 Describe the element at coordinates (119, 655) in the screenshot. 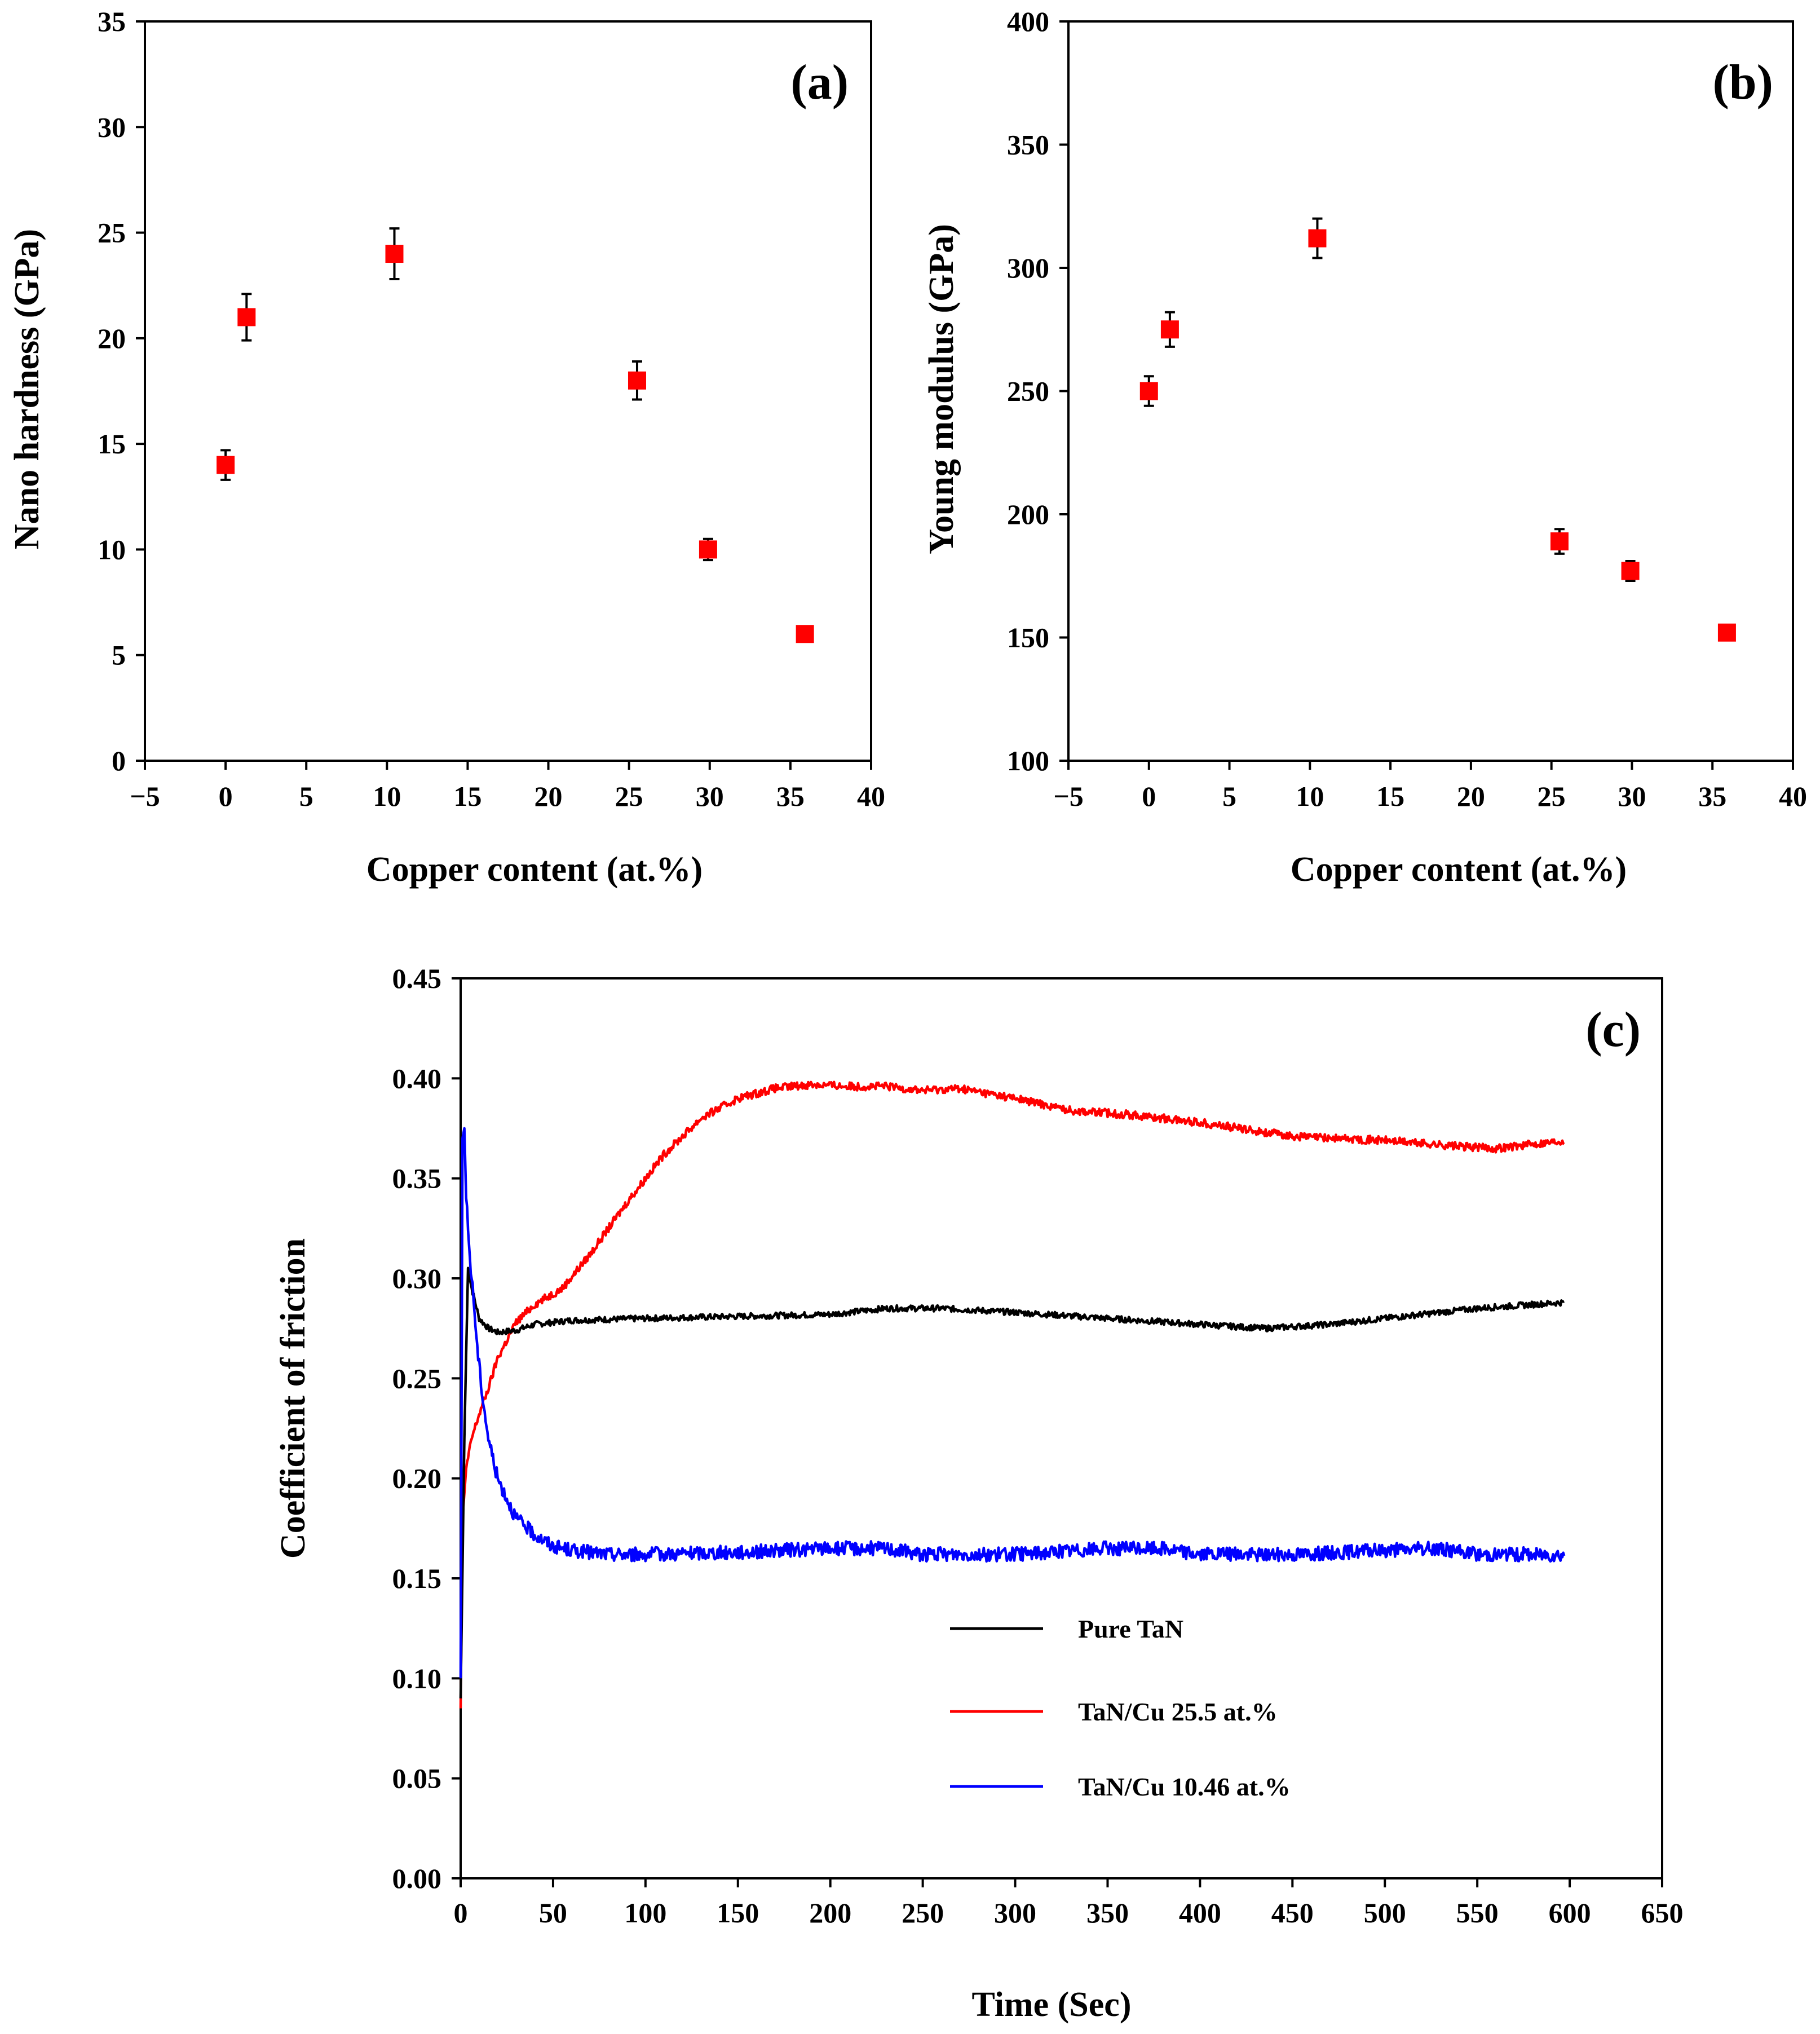

I see `panel-a-y-tick-label: 5` at that location.